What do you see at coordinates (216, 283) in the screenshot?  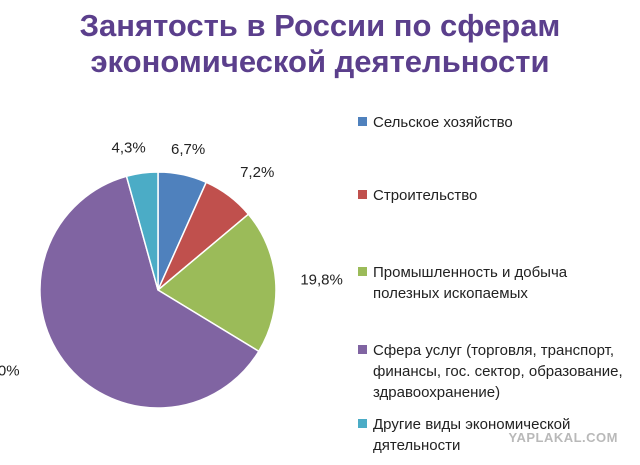 I see `pie-slice-industry` at bounding box center [216, 283].